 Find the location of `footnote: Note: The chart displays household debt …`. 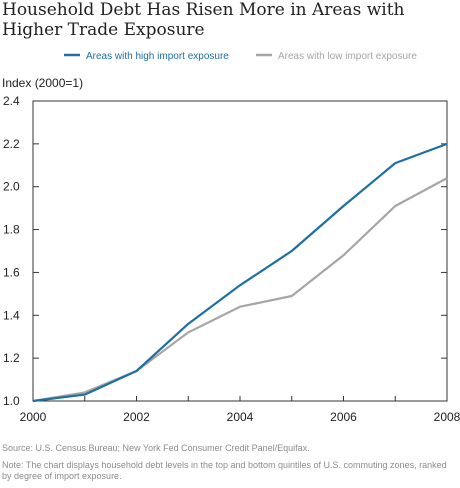

footnote: Note: The chart displays household debt … is located at coordinates (224, 470).